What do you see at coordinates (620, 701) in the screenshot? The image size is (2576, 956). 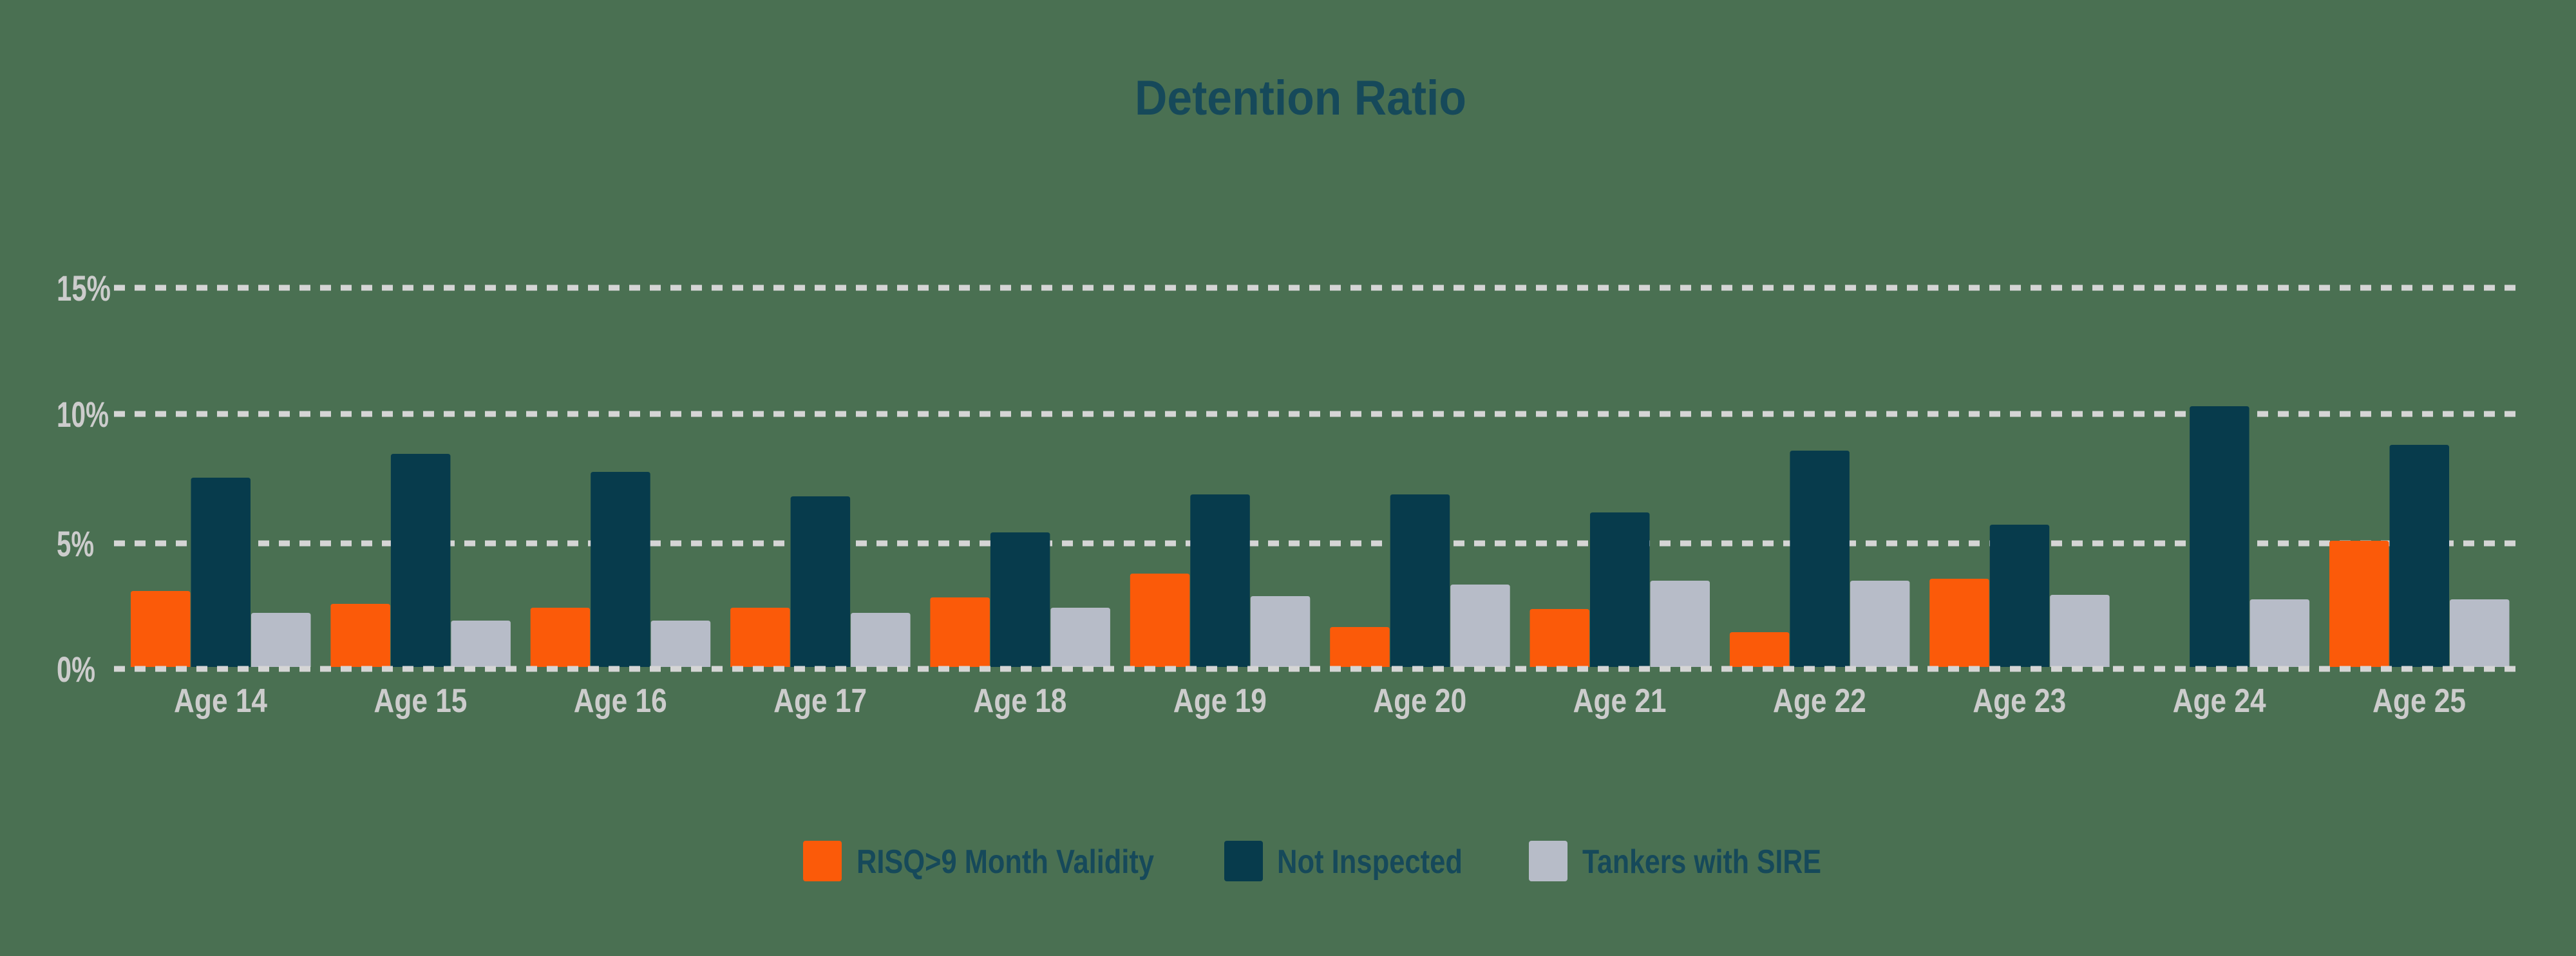 I see `svg-text: Age 16` at bounding box center [620, 701].